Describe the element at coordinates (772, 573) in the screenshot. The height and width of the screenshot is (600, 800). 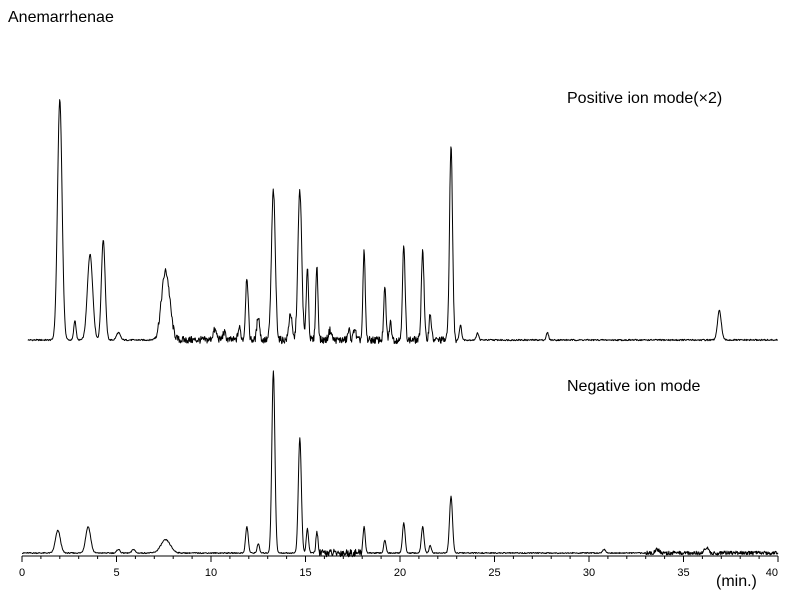
I see `x-tick-label-40: 40` at that location.